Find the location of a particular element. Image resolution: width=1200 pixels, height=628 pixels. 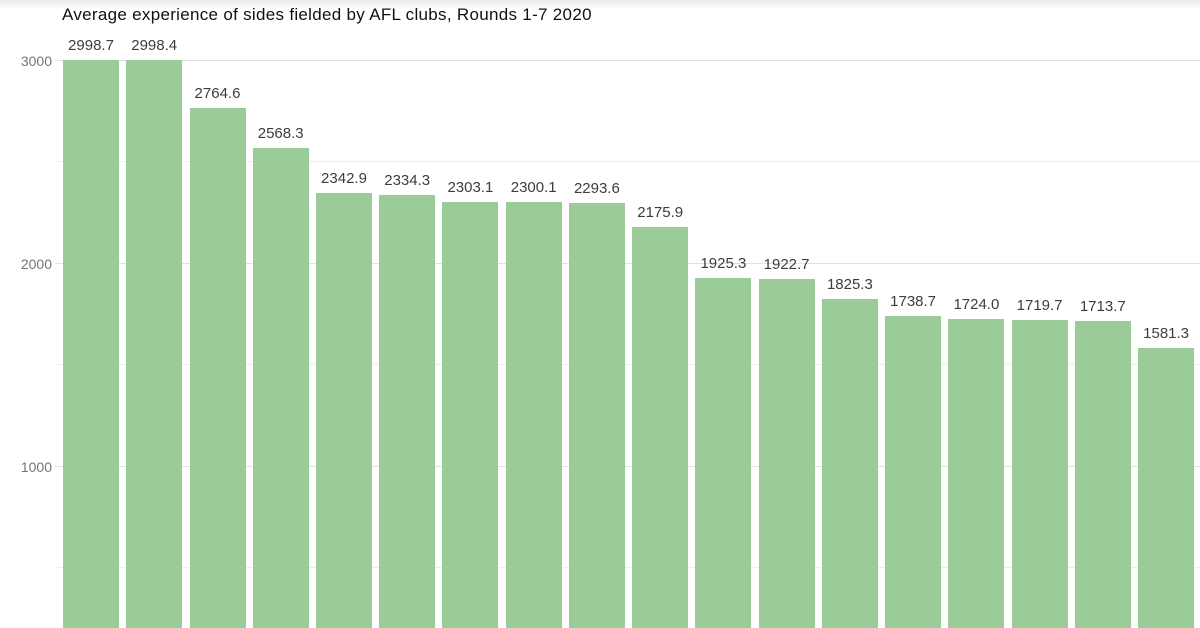

bar-value-label: 2998.4 is located at coordinates (154, 46).